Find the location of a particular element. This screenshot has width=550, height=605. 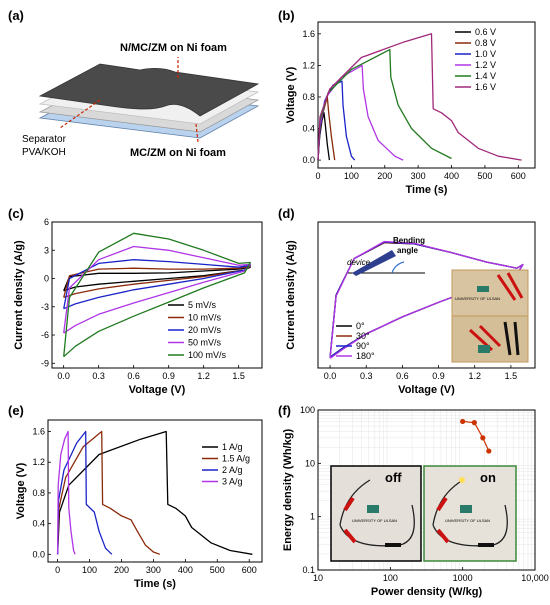

series-line-f is located at coordinates (476, 436).